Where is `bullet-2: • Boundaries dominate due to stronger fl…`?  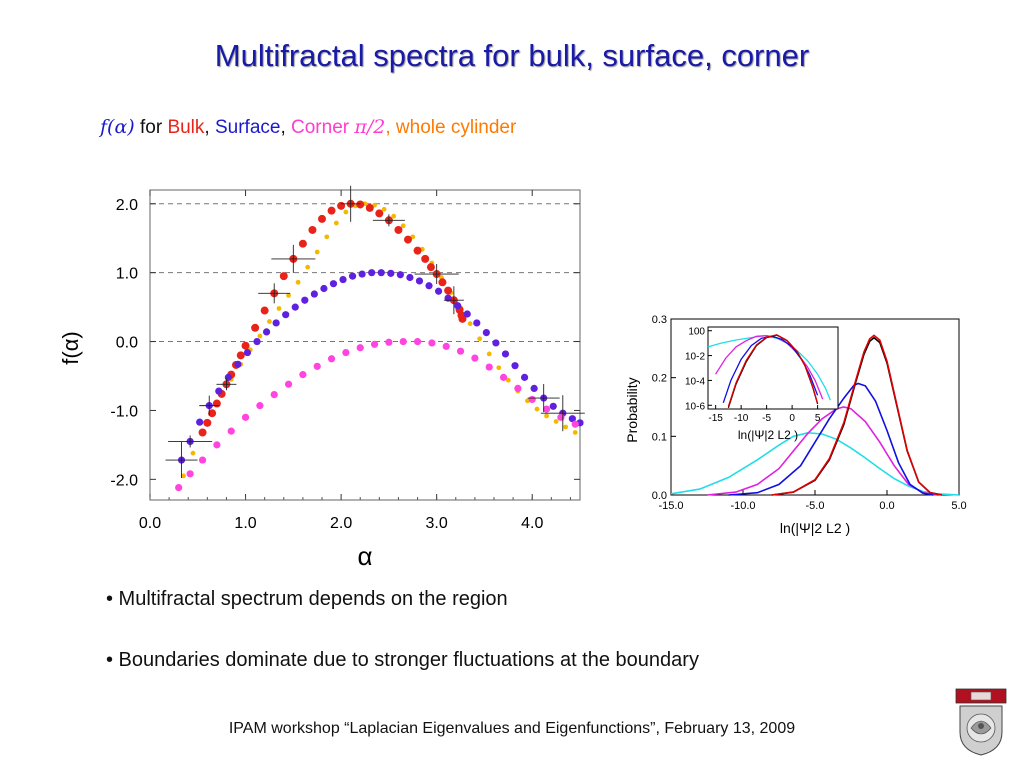 bullet-2: • Boundaries dominate due to stronger fl… is located at coordinates (402, 660).